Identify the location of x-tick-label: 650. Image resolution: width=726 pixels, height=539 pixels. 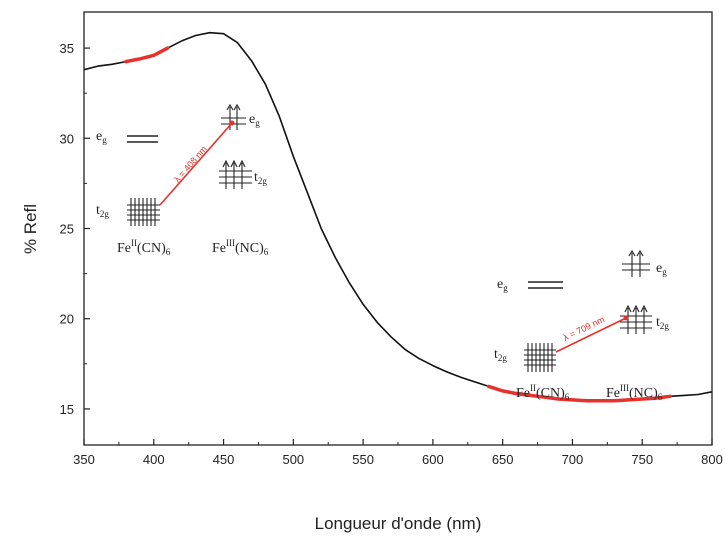
(503, 459).